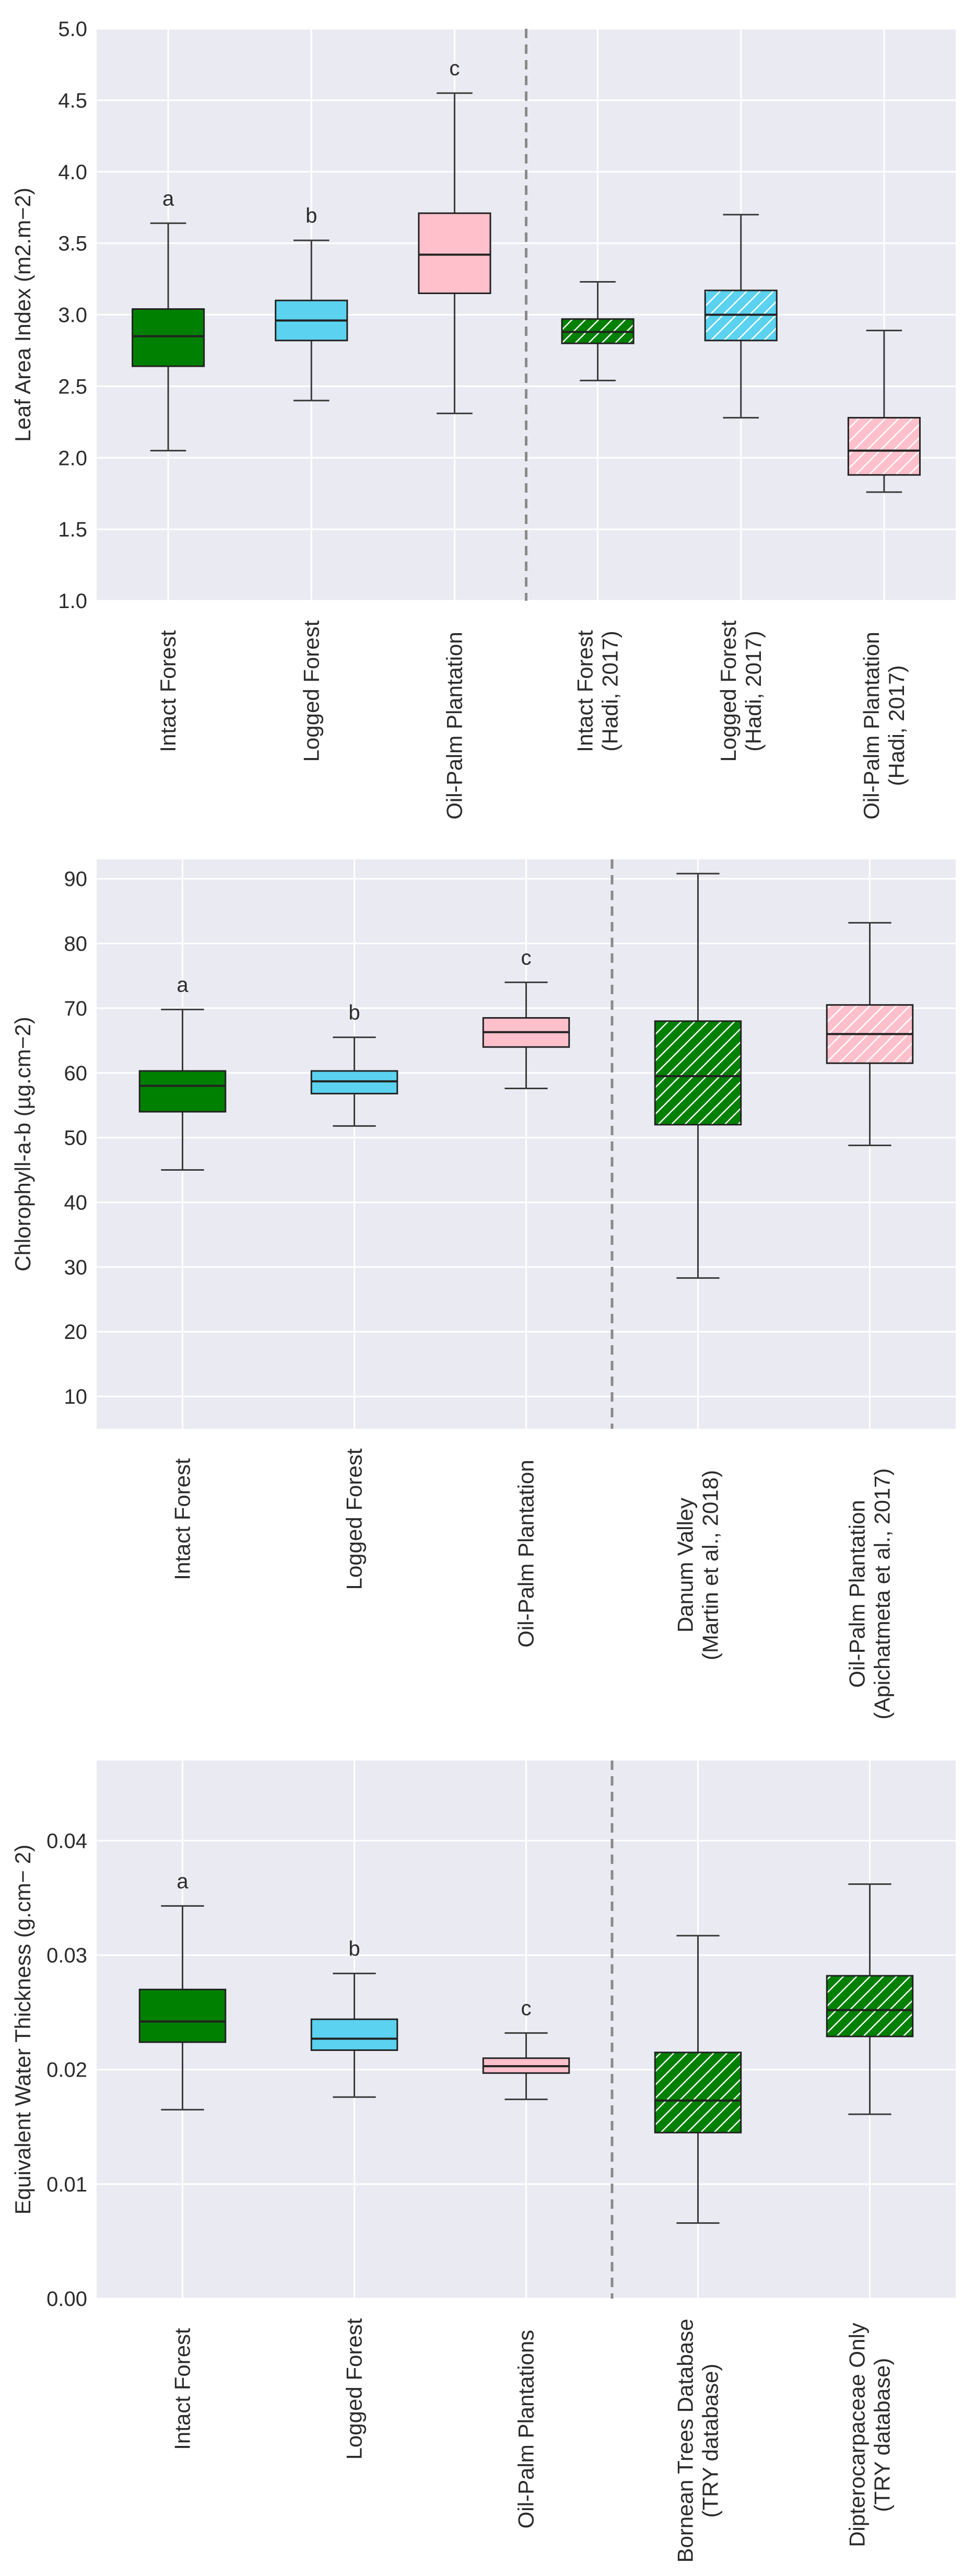 This screenshot has width=963, height=2576. What do you see at coordinates (72, 172) in the screenshot?
I see `y-tick-label: 4.0` at bounding box center [72, 172].